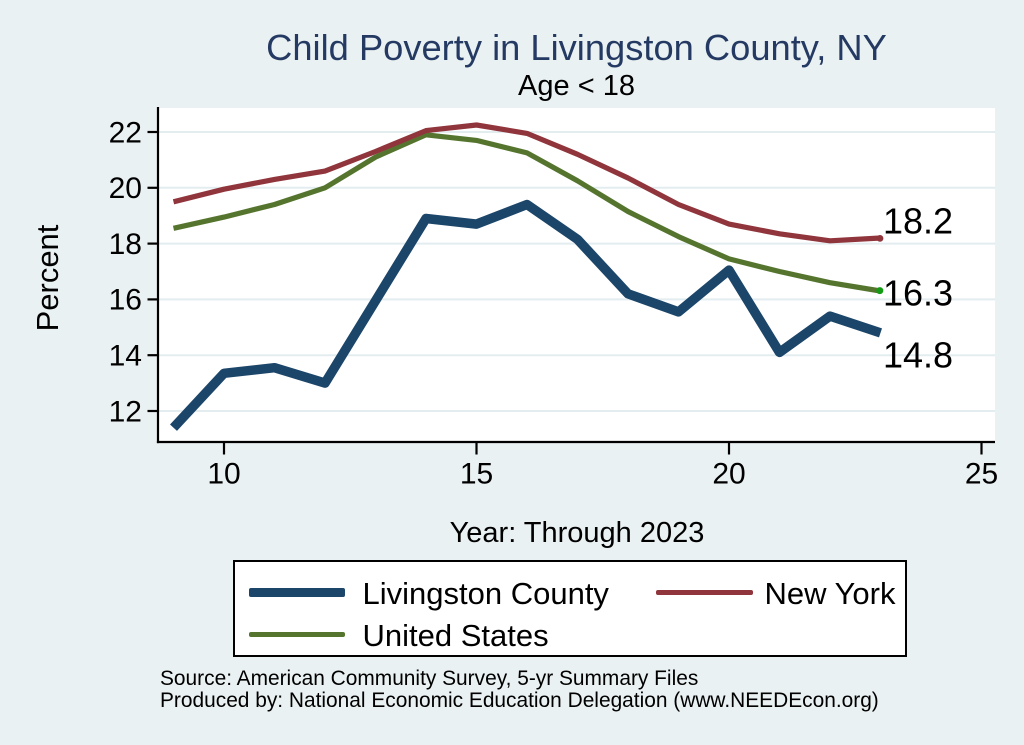 The width and height of the screenshot is (1024, 745). Describe the element at coordinates (476, 473) in the screenshot. I see `svg-text: 15` at that location.